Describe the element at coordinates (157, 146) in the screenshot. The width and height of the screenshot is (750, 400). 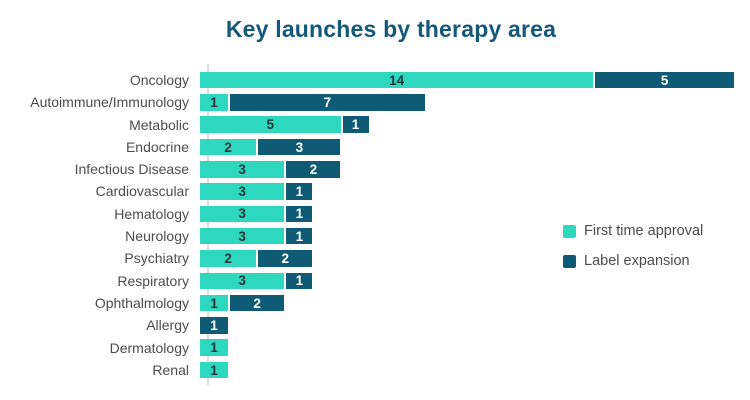
I see `category-label: Endocrine` at that location.